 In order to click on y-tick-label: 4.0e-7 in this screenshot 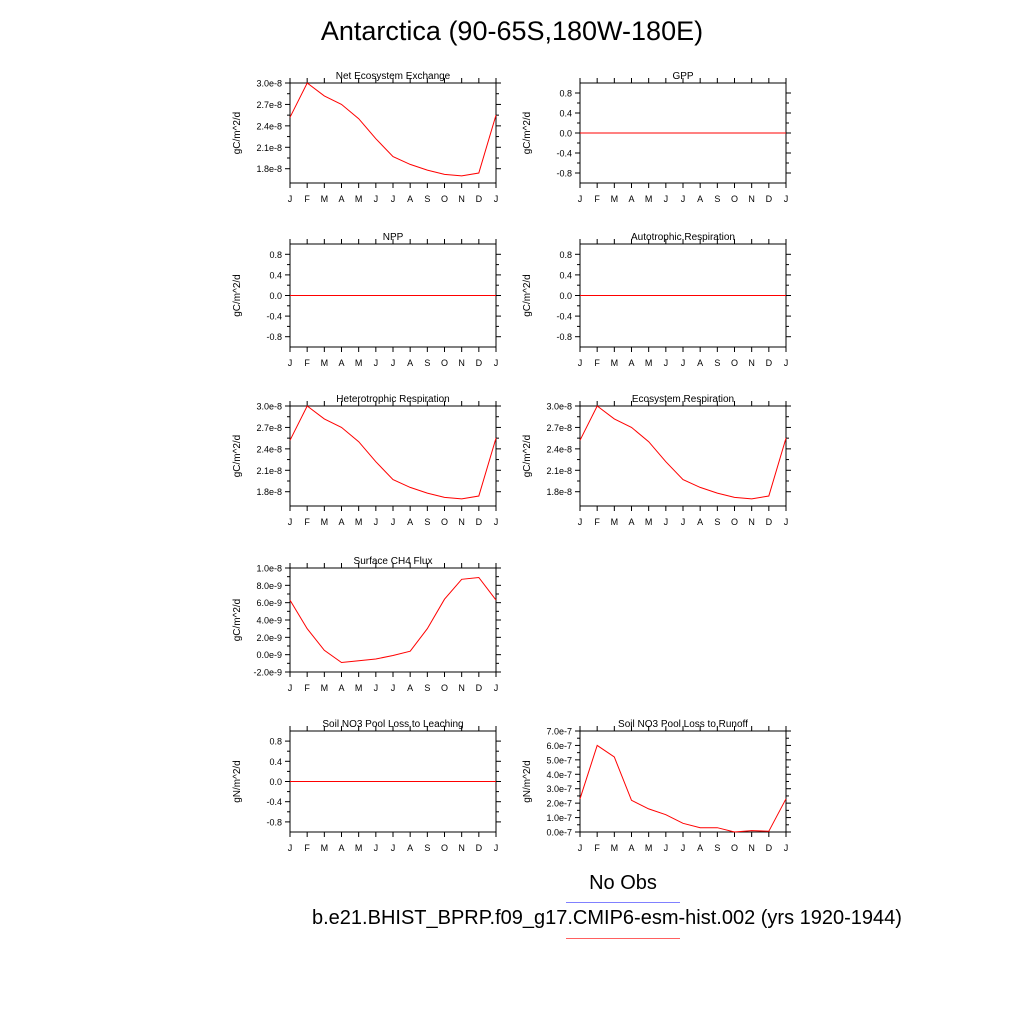, I will do `click(559, 775)`.